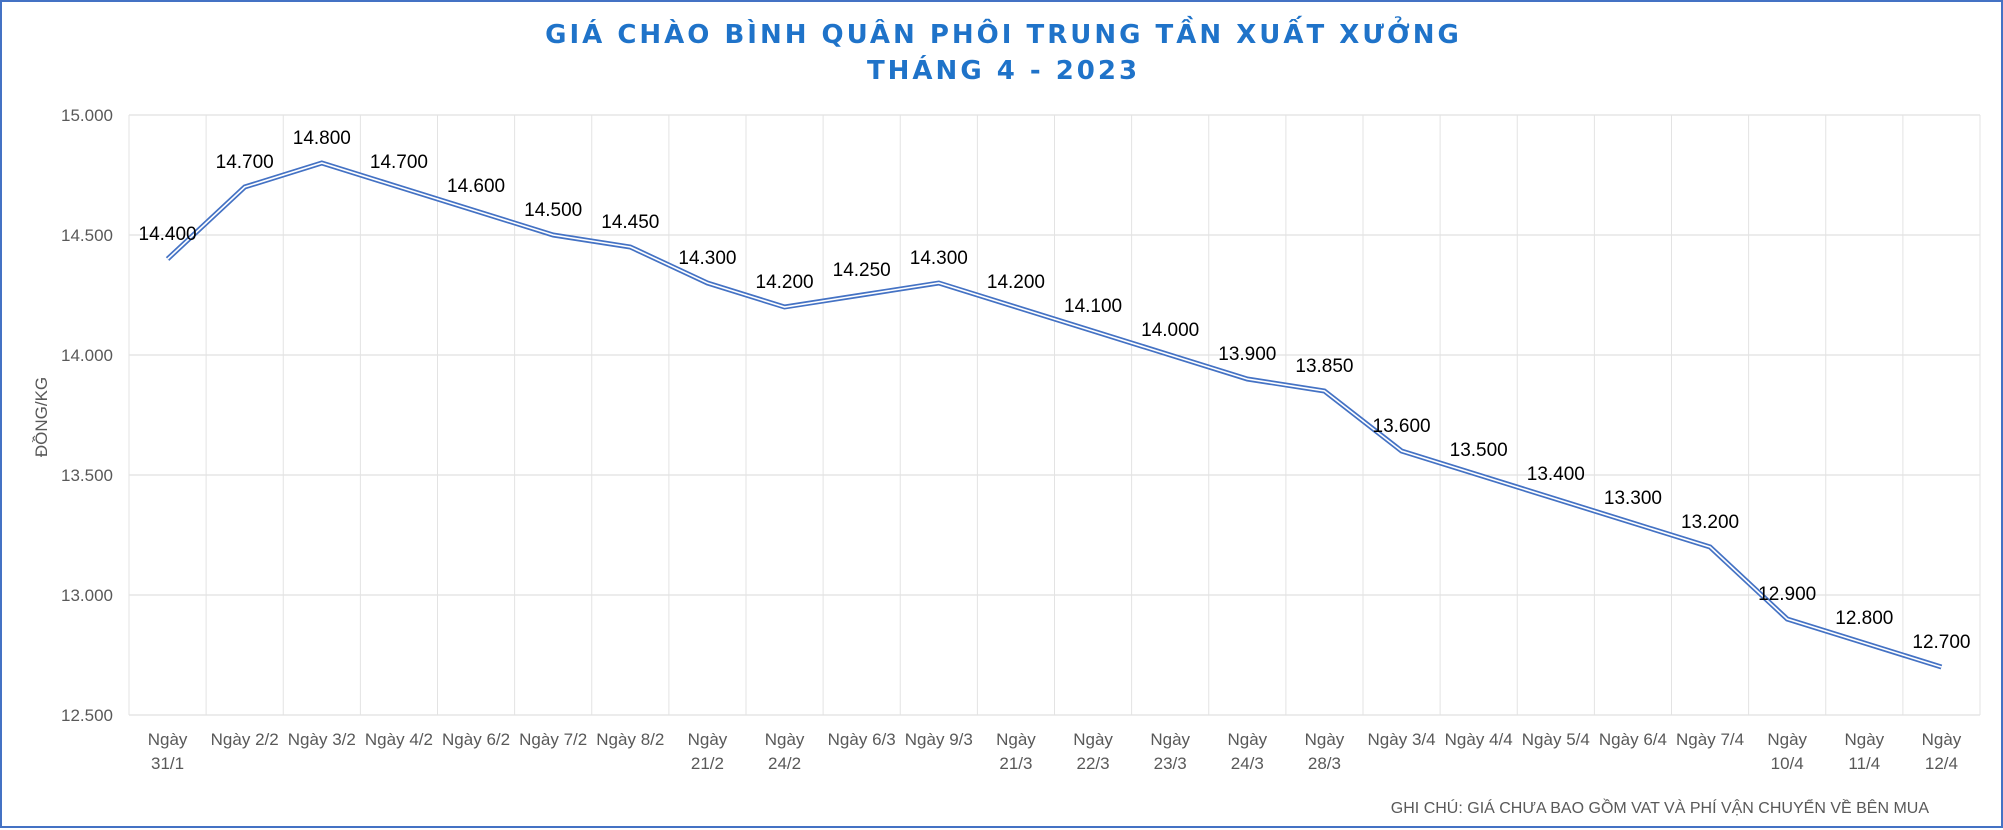  Describe the element at coordinates (1787, 594) in the screenshot. I see `data-label: 12.900` at that location.